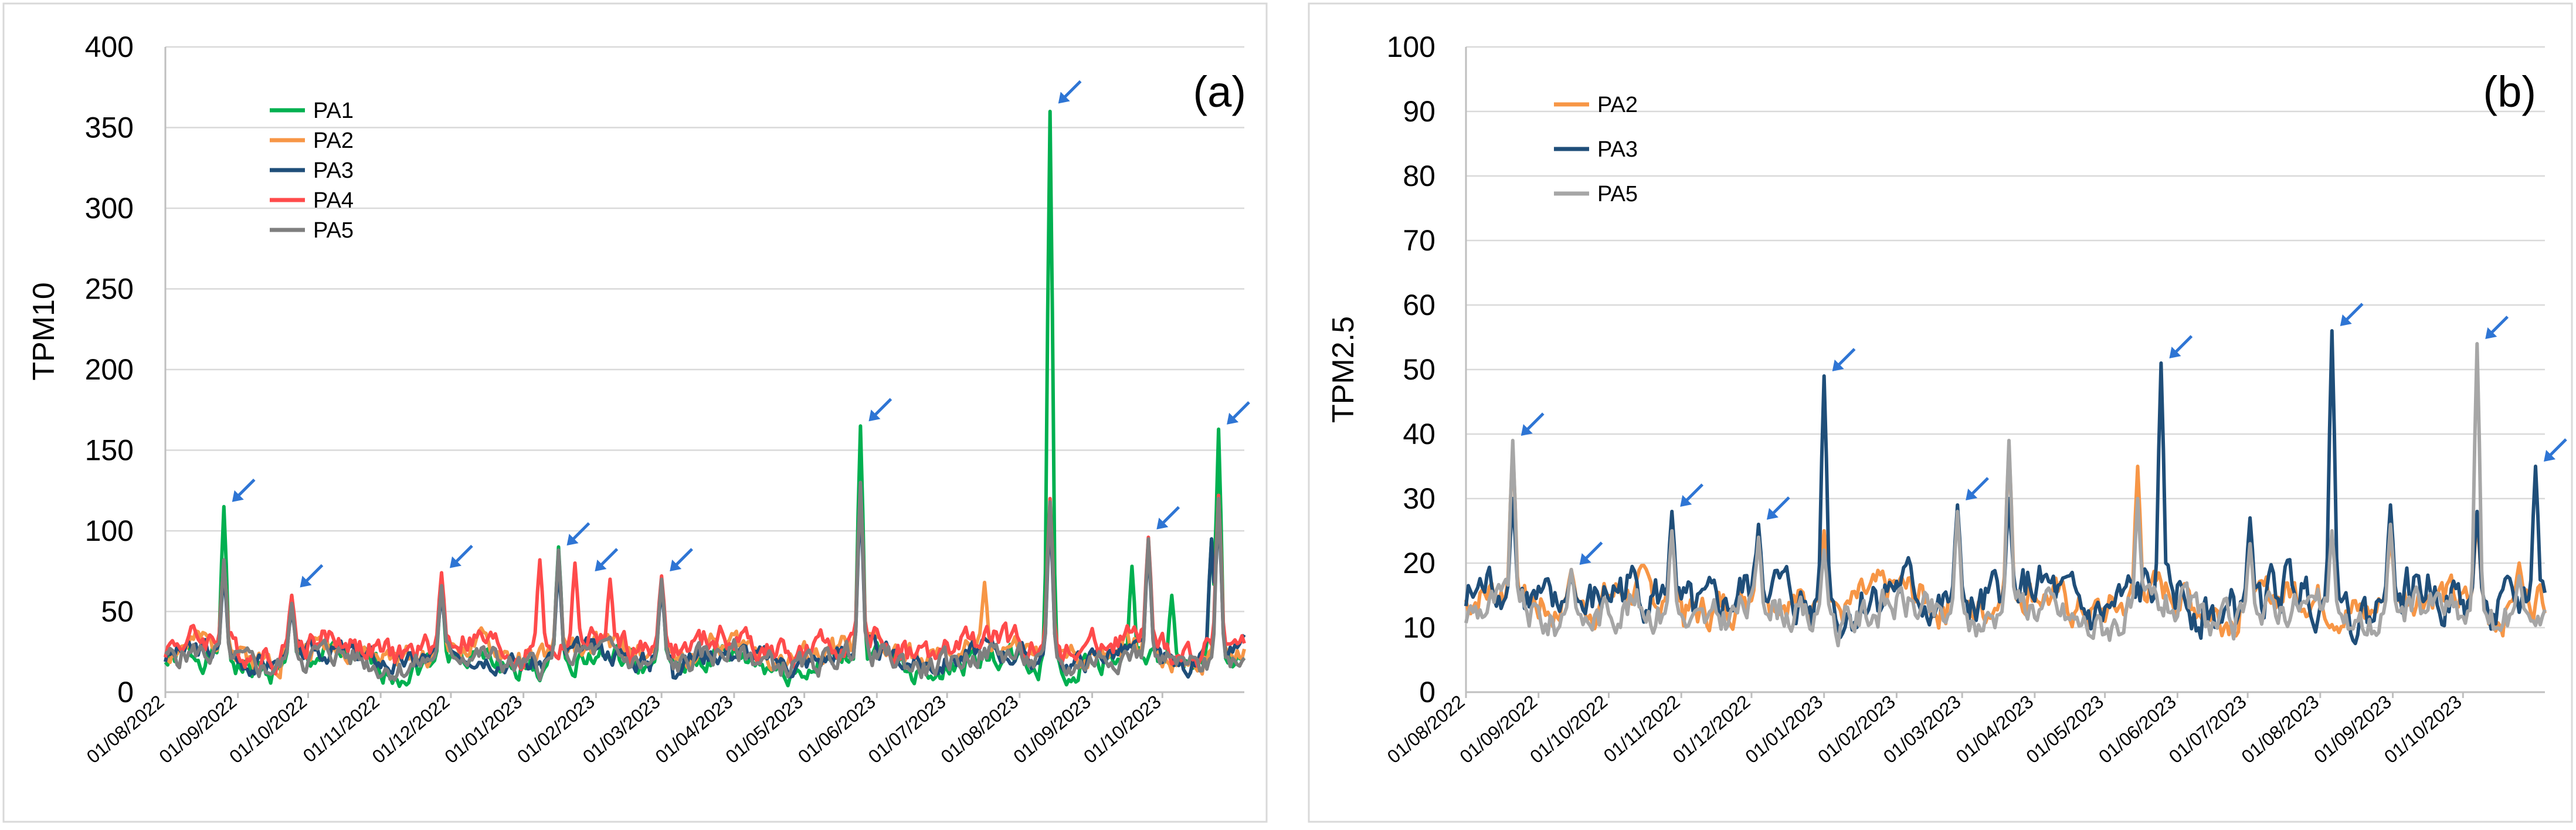  What do you see at coordinates (109, 450) in the screenshot?
I see `y-tick-label: 150` at bounding box center [109, 450].